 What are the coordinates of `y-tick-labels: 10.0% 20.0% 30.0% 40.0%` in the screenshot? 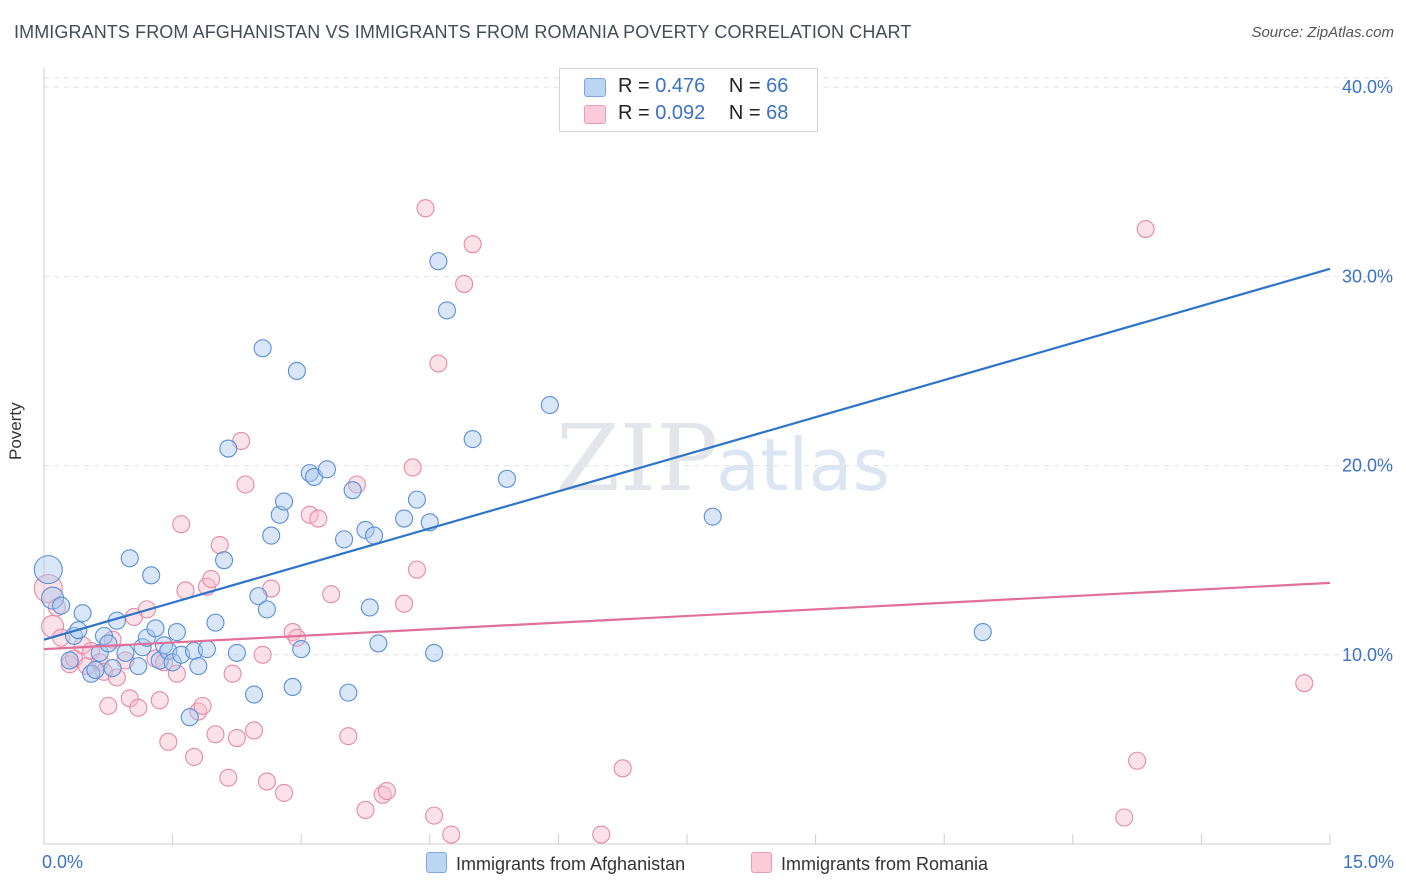 It's located at (1367, 371).